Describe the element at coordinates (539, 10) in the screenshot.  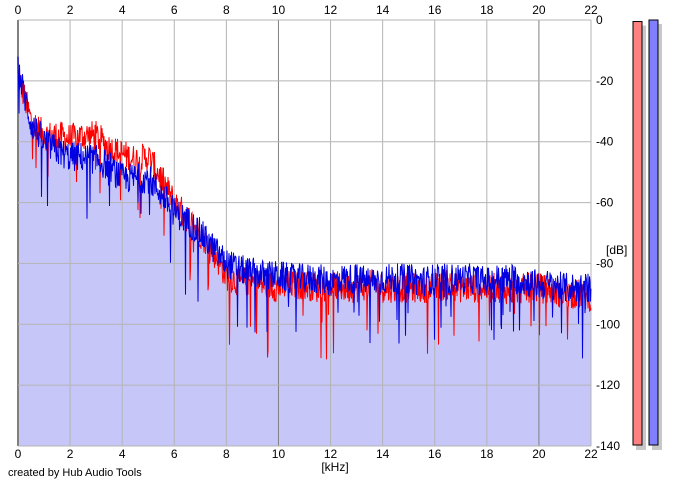
I see `x-tick-label: 20` at that location.